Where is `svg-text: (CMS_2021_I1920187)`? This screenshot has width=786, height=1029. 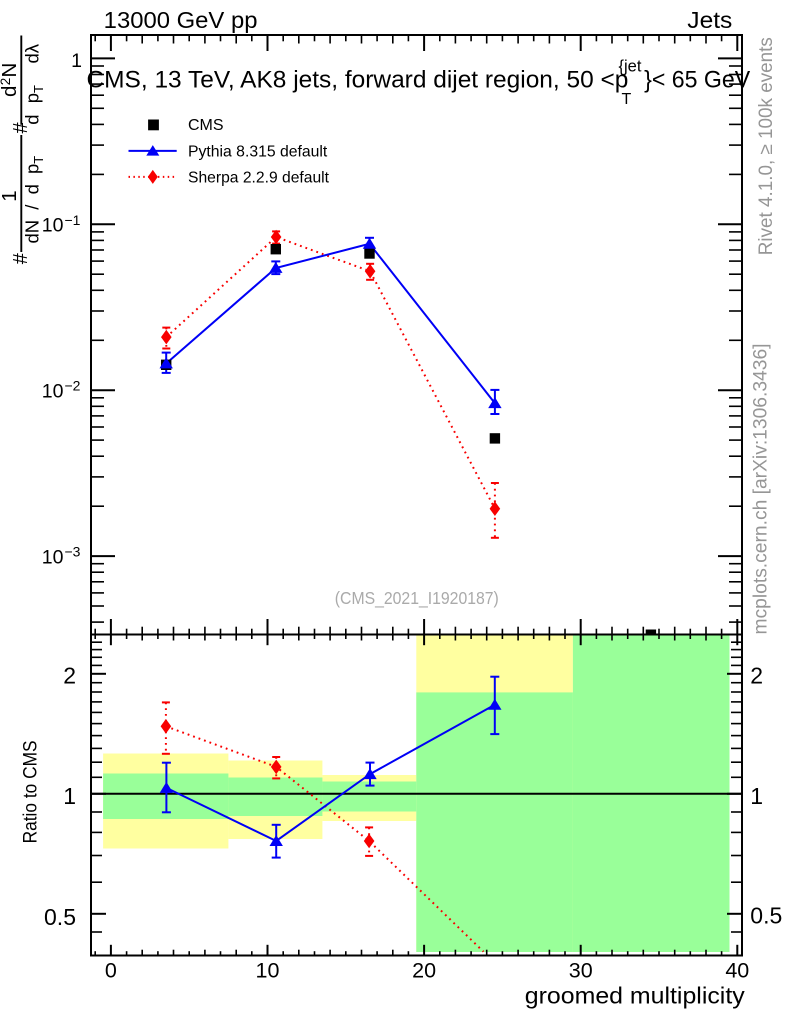 svg-text: (CMS_2021_I1920187) is located at coordinates (417, 598).